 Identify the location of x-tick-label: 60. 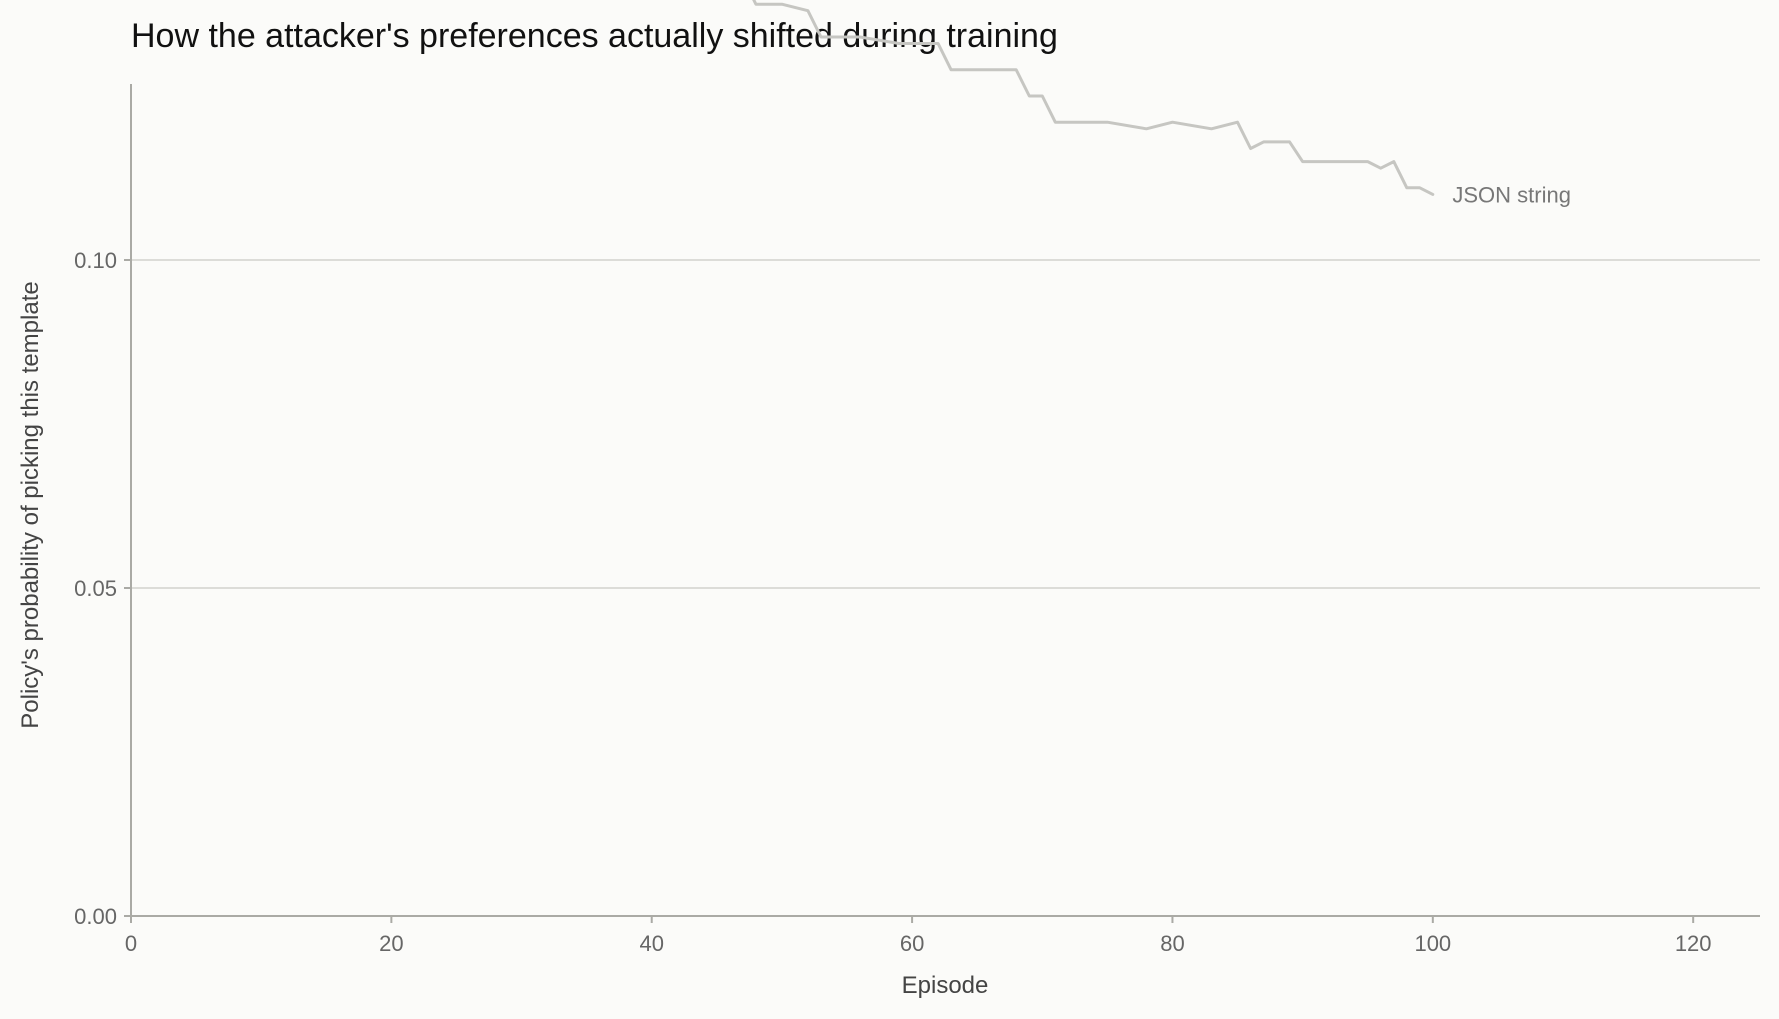
(912, 943).